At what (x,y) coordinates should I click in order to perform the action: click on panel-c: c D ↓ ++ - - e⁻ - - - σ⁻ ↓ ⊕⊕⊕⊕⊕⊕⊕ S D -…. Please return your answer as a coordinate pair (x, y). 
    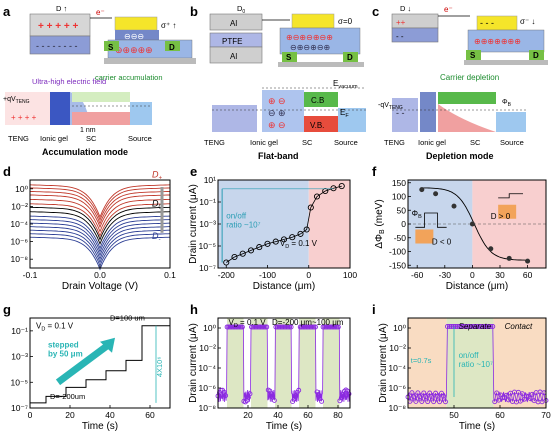
    Looking at the image, I should click on (460, 82).